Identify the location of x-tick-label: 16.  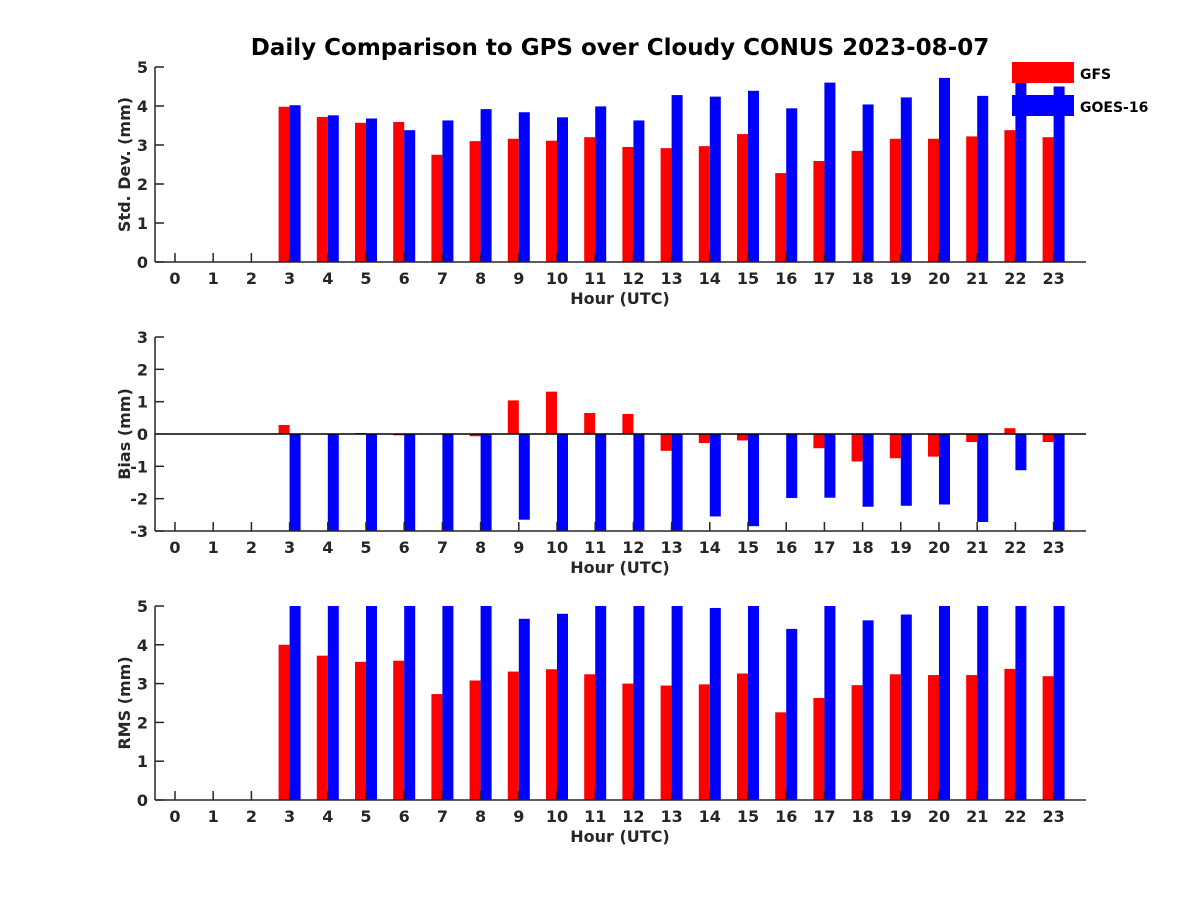
(786, 816).